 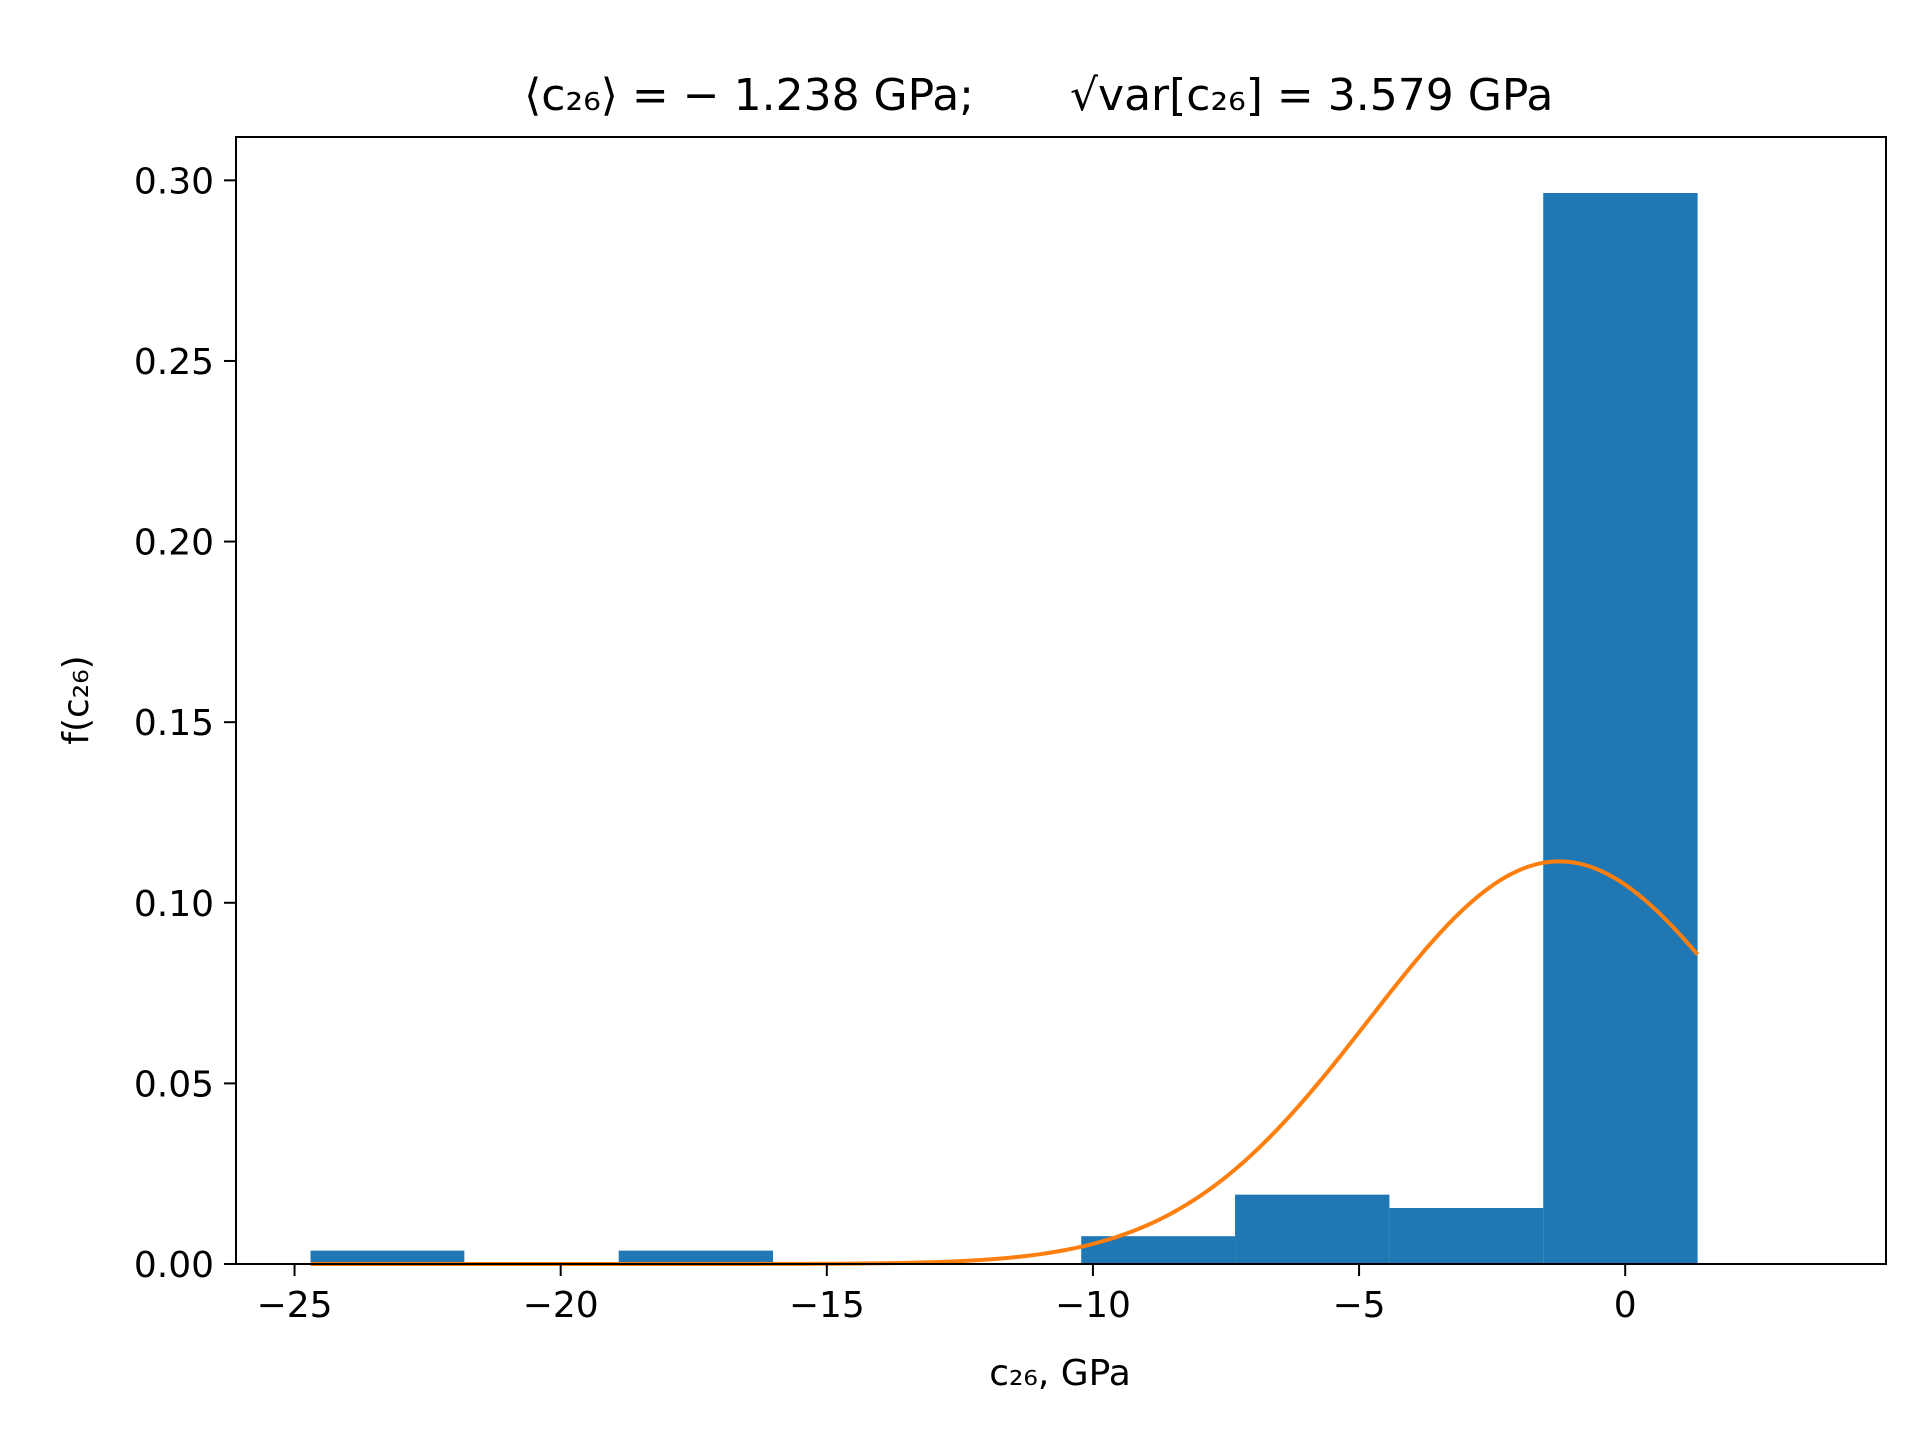 What do you see at coordinates (76, 699) in the screenshot?
I see `y-axis-label: f(c₂₆)` at bounding box center [76, 699].